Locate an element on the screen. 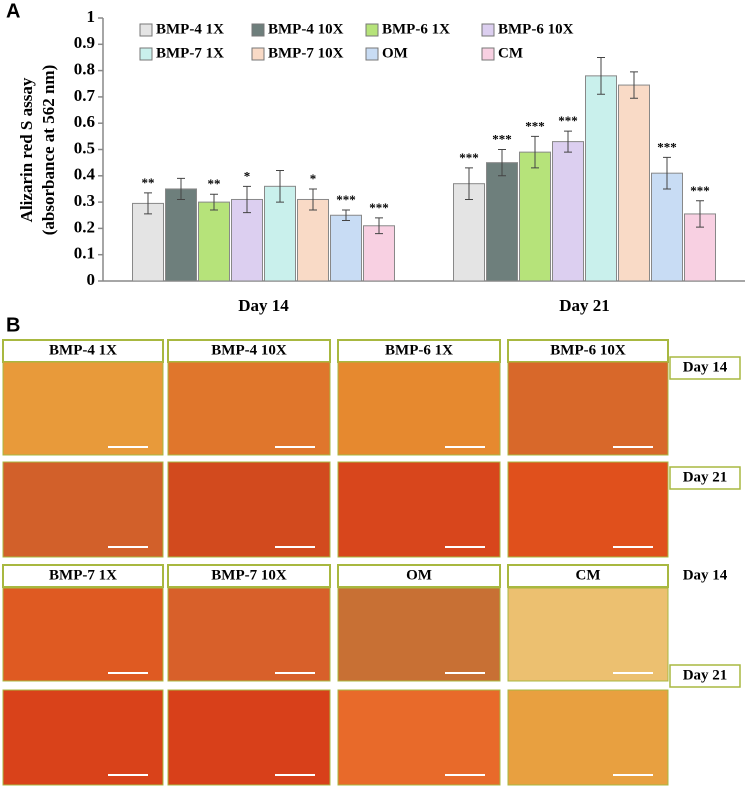  panel-label: B is located at coordinates (13, 325).